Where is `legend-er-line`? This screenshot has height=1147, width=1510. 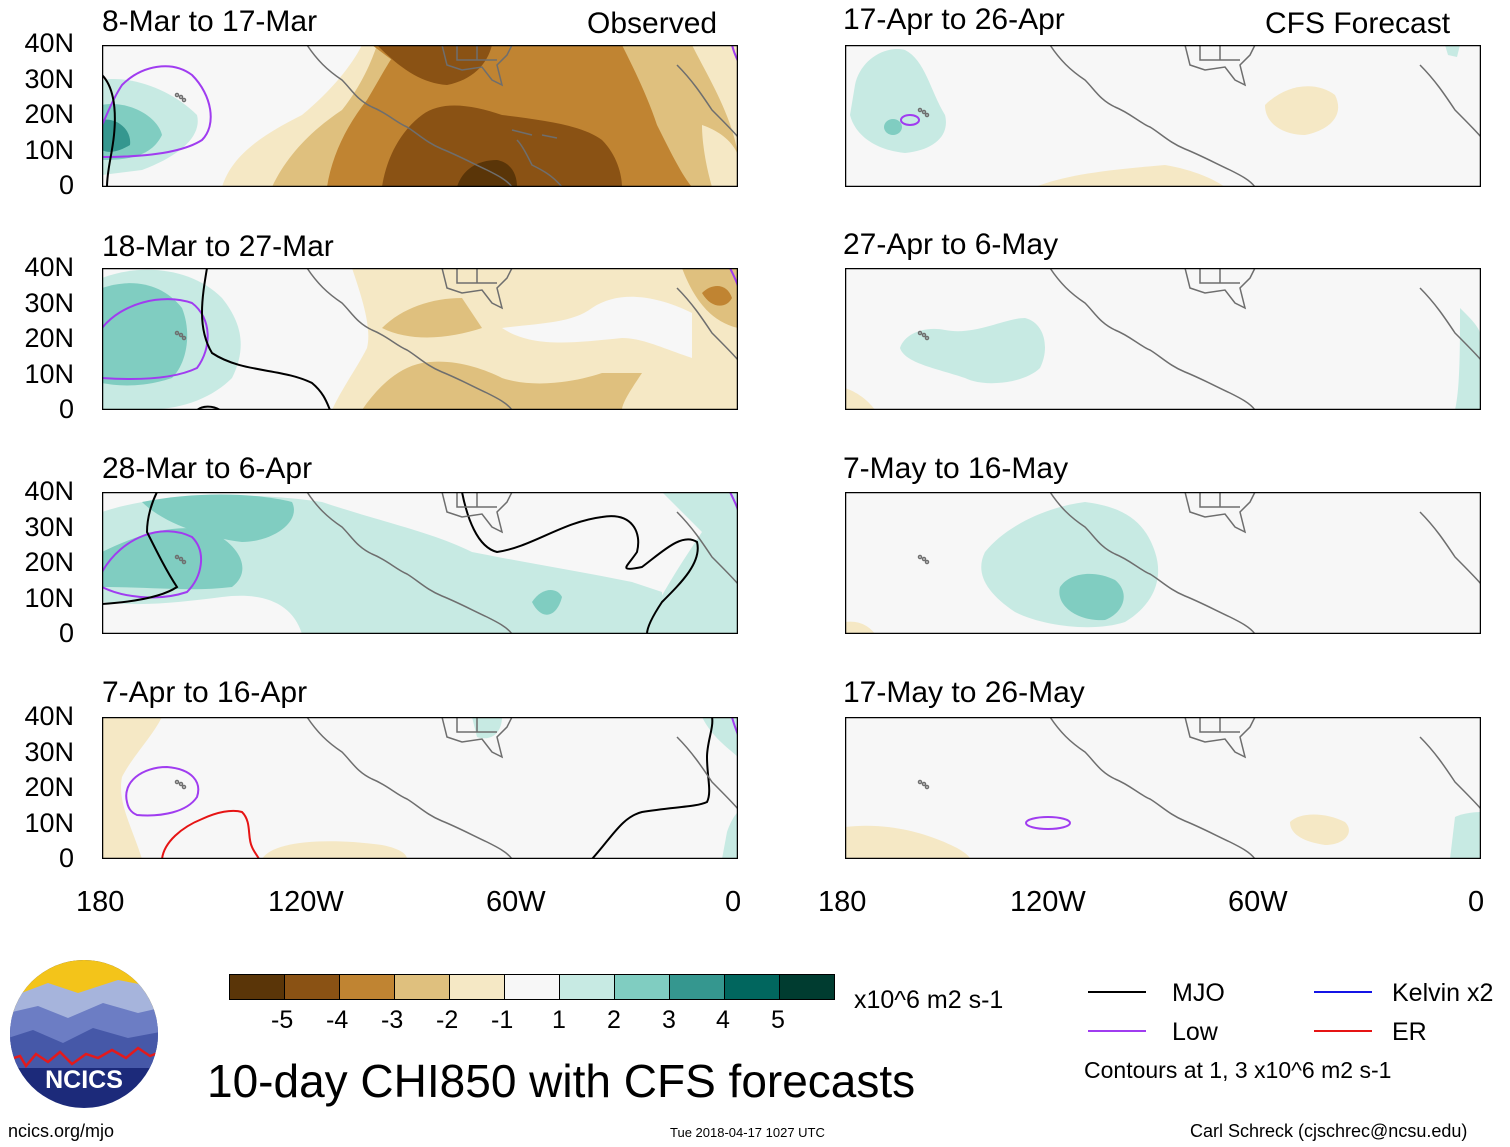
legend-er-line is located at coordinates (1343, 1031).